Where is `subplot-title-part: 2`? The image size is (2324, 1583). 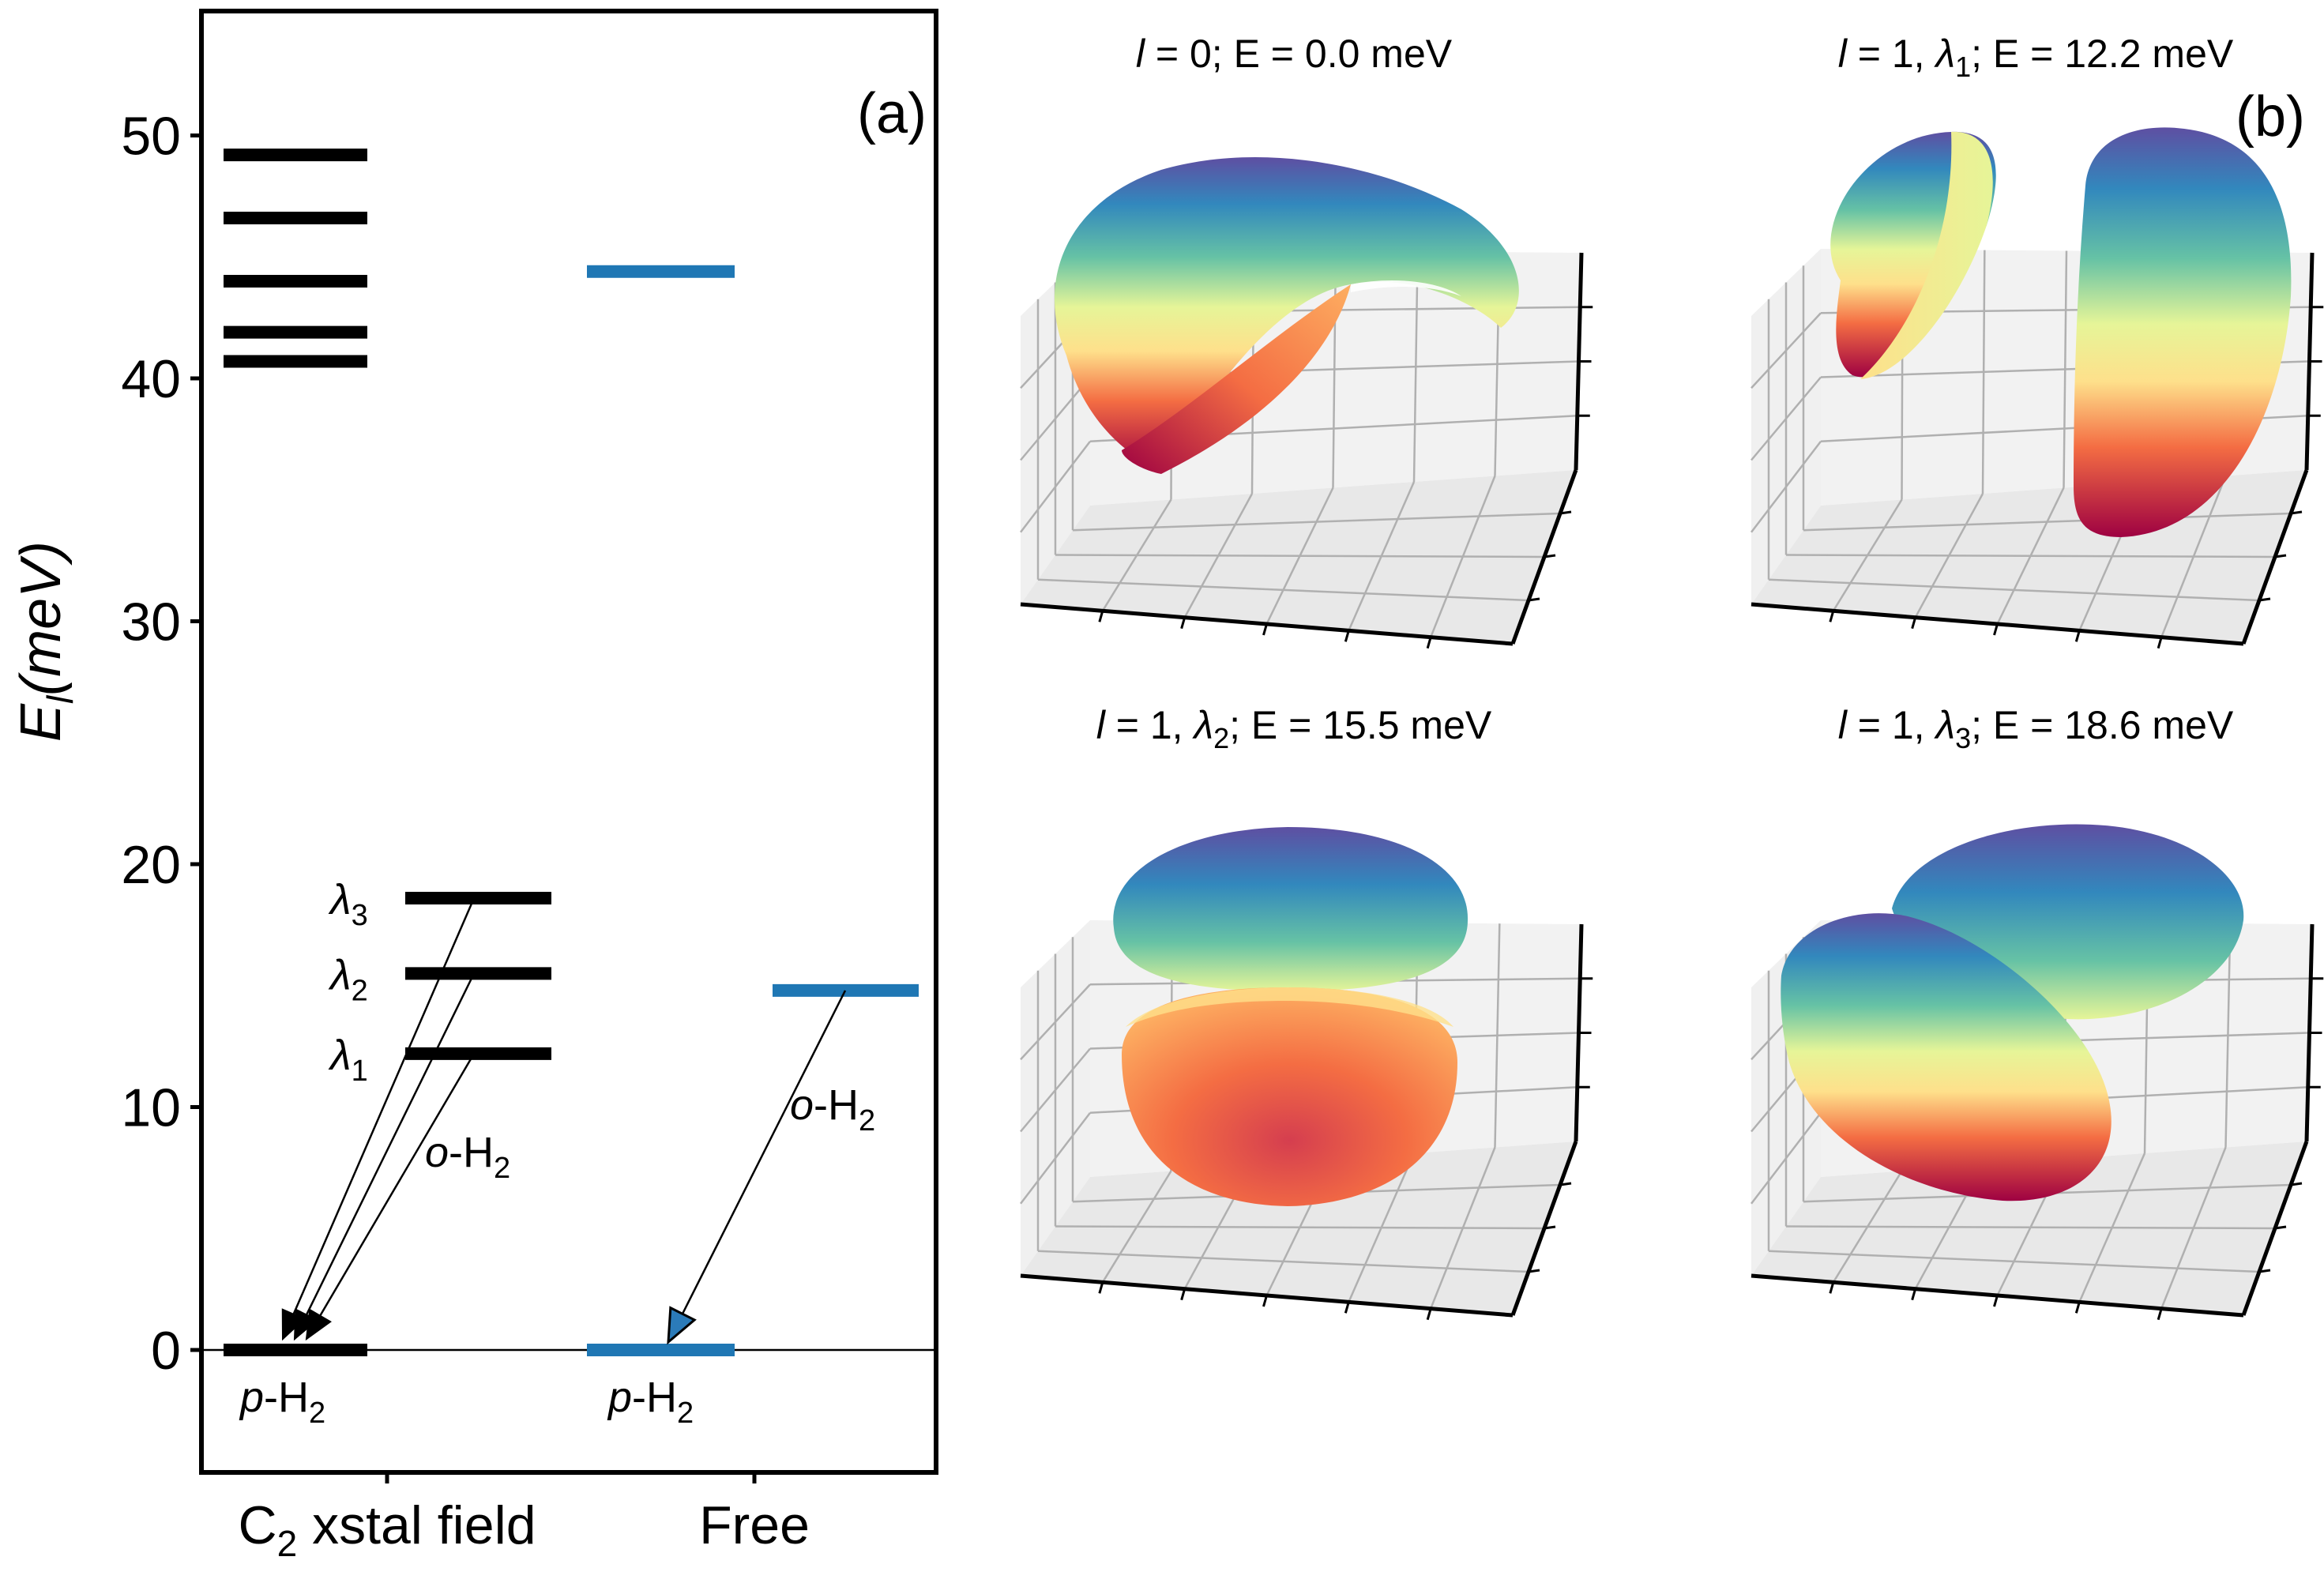 subplot-title-part: 2 is located at coordinates (1221, 738).